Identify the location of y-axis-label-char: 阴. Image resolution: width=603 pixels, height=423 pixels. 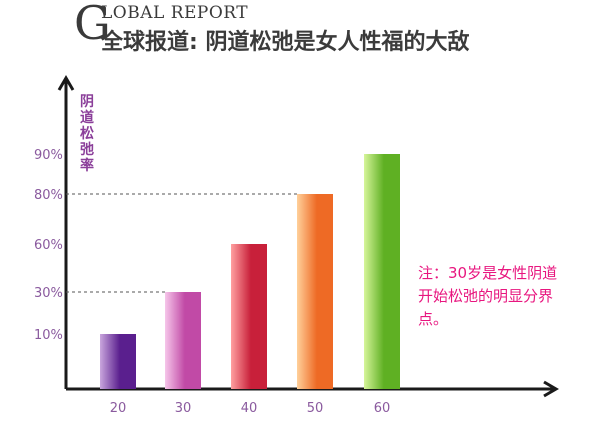
(87, 102).